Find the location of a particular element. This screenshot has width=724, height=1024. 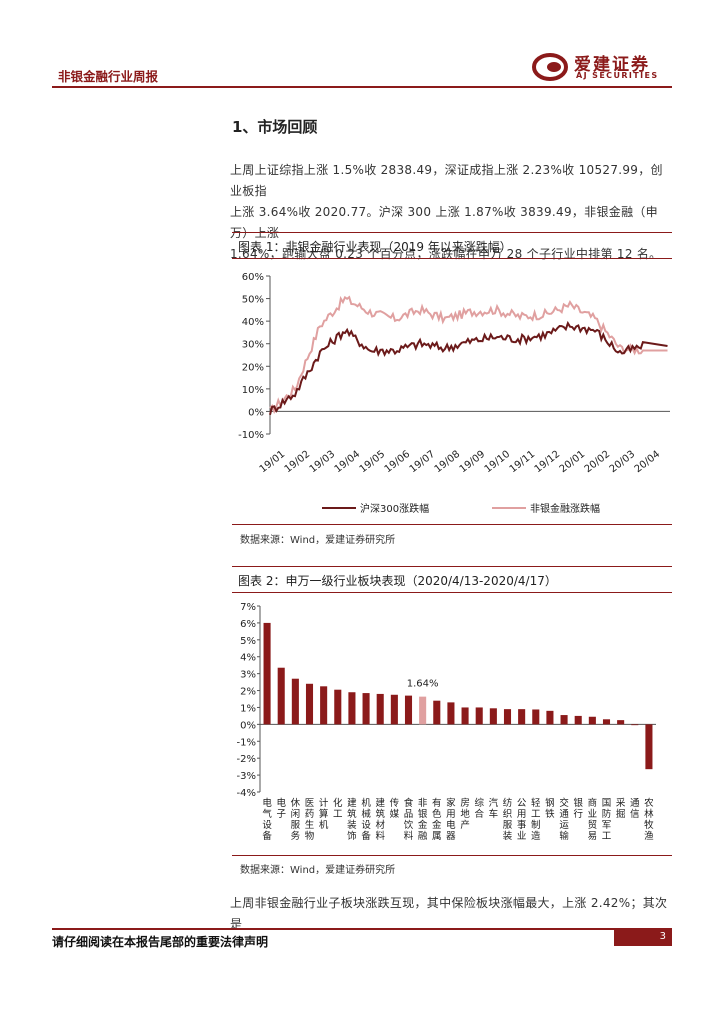

category-label-char: 药 is located at coordinates (310, 814).